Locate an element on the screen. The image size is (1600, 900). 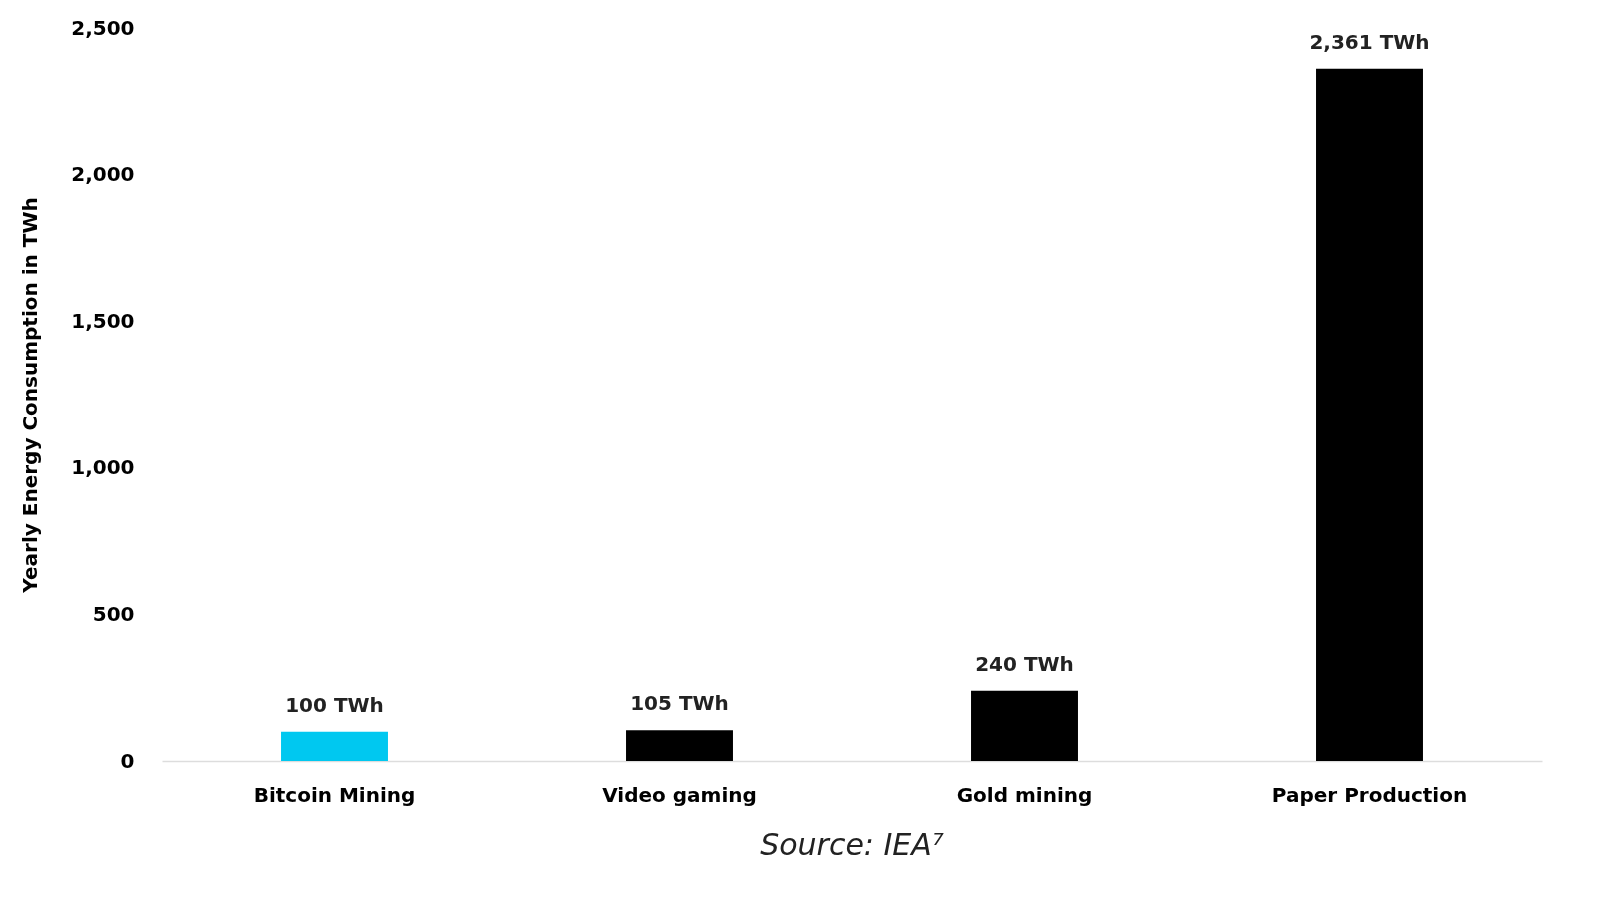
y-tick-label: 1,500 is located at coordinates (103, 320).